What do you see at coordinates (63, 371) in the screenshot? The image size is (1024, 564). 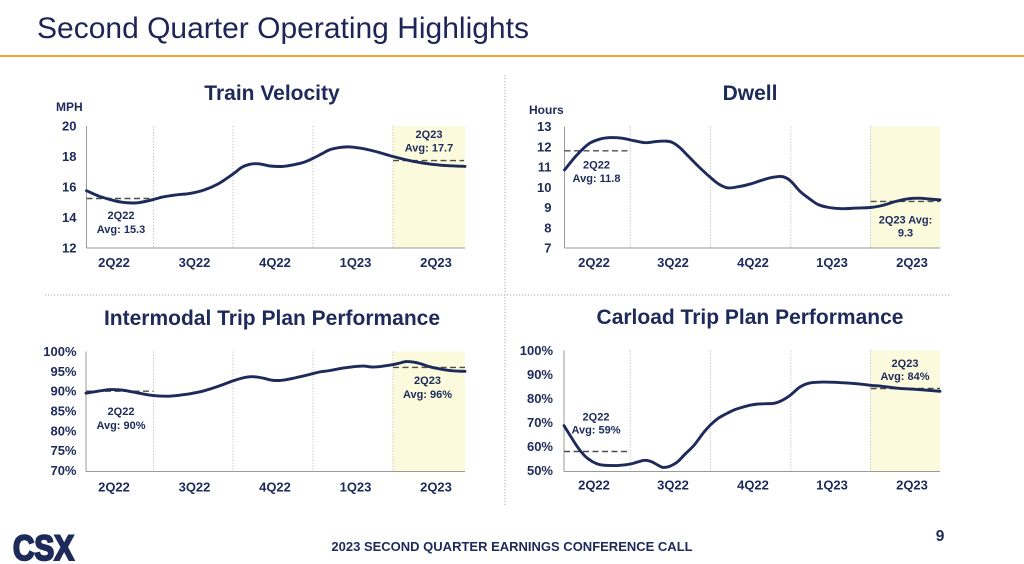 I see `svg-text: 95%` at bounding box center [63, 371].